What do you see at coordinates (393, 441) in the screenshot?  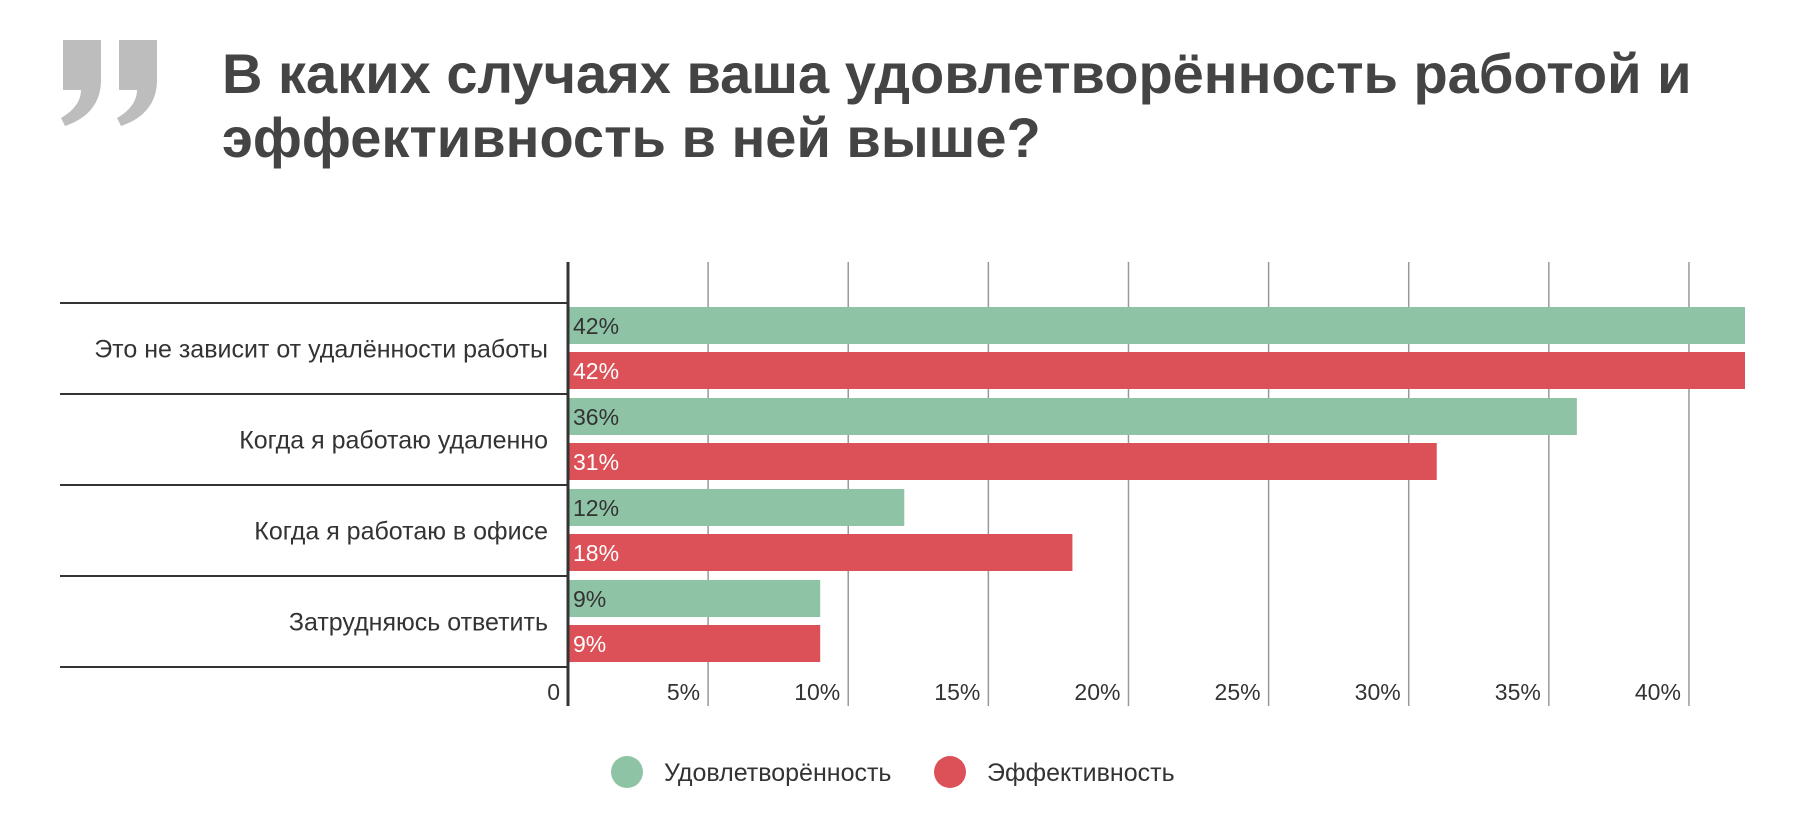 I see `category-label: Когда я работаю удаленно` at bounding box center [393, 441].